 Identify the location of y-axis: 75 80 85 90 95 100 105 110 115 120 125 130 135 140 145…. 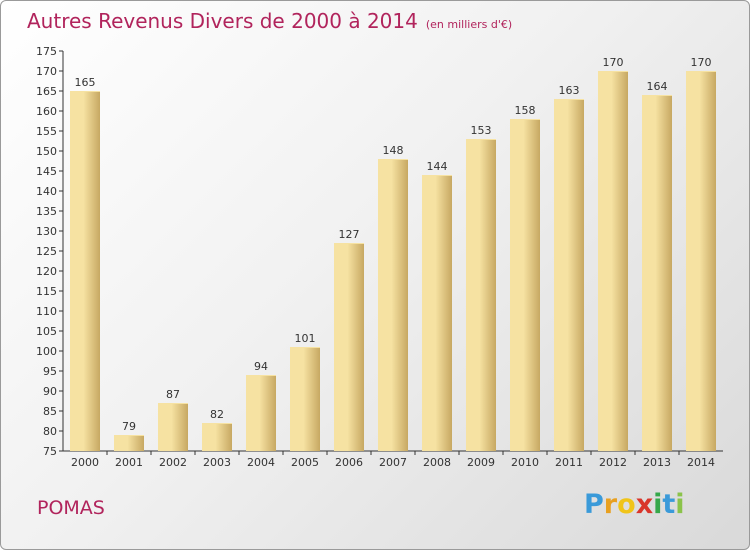
(50, 251).